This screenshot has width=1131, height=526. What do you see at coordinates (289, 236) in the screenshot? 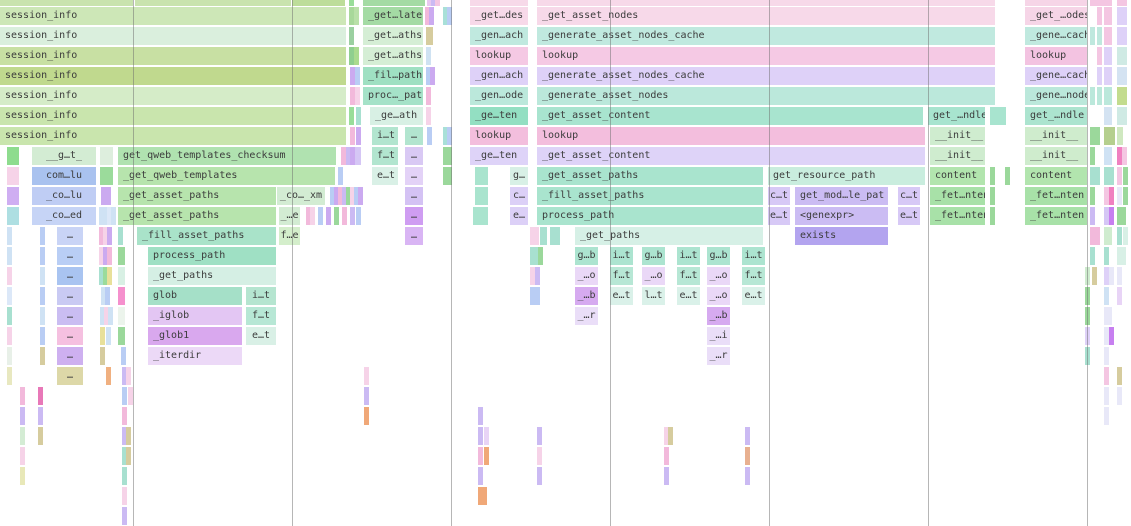
I see `frame: f…e` at bounding box center [289, 236].